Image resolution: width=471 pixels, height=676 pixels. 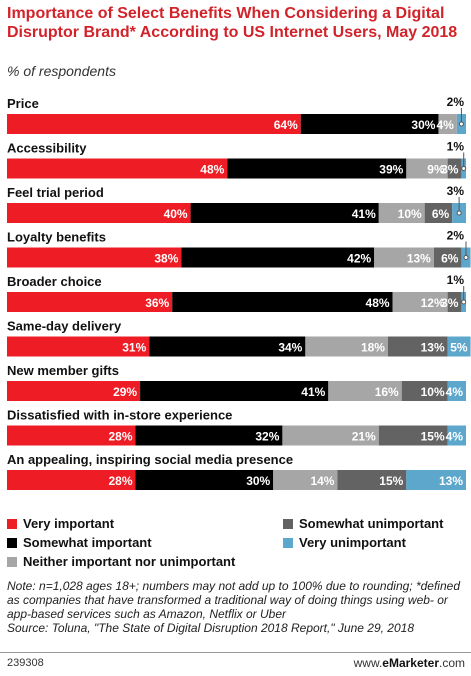 I want to click on value-label-an-appealing-inspiring-social-media-presence-very-unimportant: 13%, so click(x=451, y=481).